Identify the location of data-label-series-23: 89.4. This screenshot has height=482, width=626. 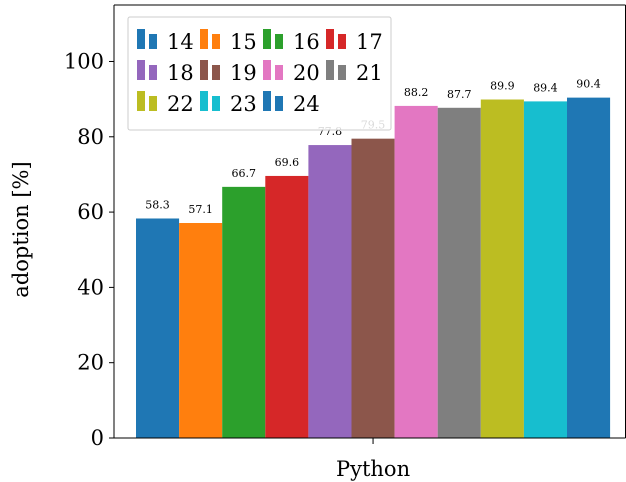
(545, 87).